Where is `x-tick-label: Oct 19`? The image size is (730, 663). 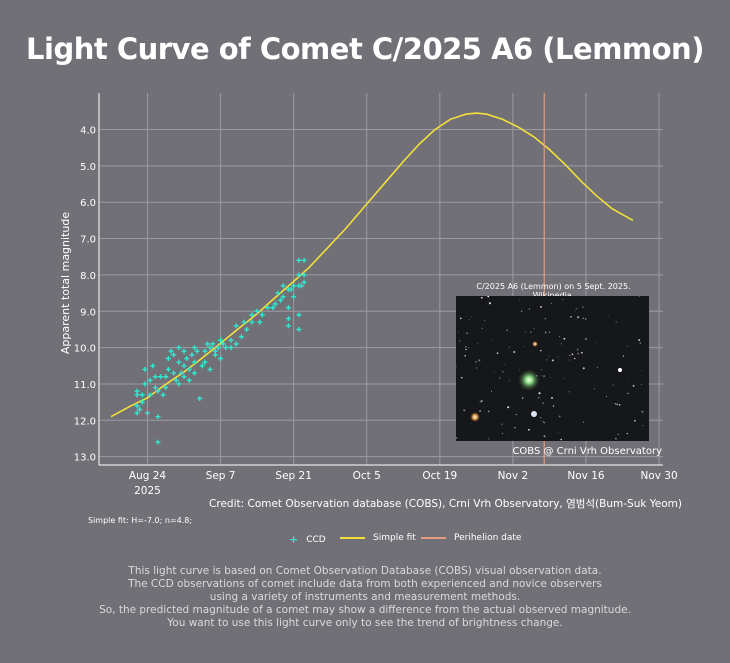 x-tick-label: Oct 19 is located at coordinates (439, 476).